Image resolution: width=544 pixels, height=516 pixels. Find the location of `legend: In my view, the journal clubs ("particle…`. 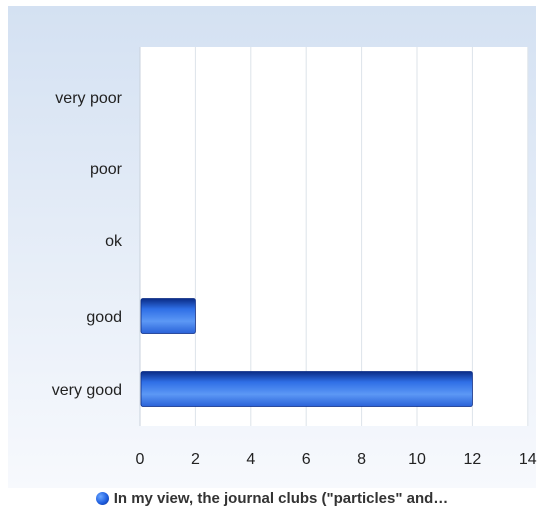

legend: In my view, the journal clubs ("particle… is located at coordinates (272, 498).